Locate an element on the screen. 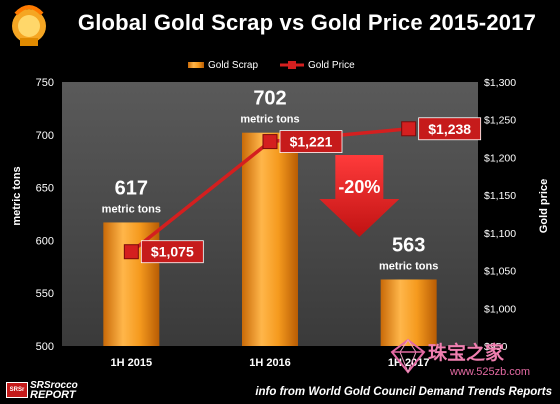 Image resolution: width=560 pixels, height=404 pixels. diamond-icon is located at coordinates (408, 356).